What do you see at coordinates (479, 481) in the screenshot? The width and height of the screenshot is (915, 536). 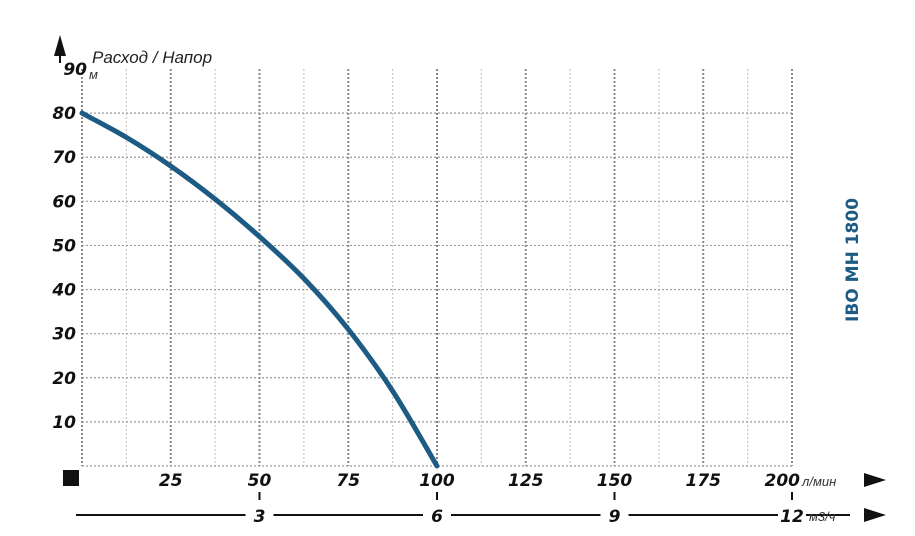 I see `x-axis-ticks: 25 50 75 100 125 150 175 200` at bounding box center [479, 481].